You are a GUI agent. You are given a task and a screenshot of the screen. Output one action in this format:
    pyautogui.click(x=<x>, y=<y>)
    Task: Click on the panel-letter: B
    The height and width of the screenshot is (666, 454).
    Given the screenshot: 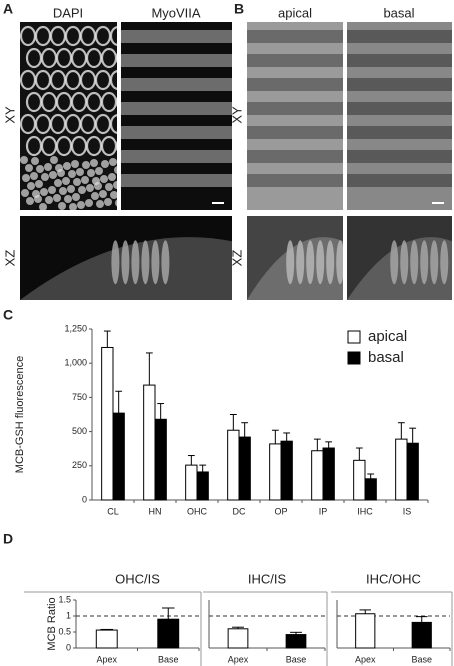 What is the action you would take?
    pyautogui.click(x=239, y=9)
    